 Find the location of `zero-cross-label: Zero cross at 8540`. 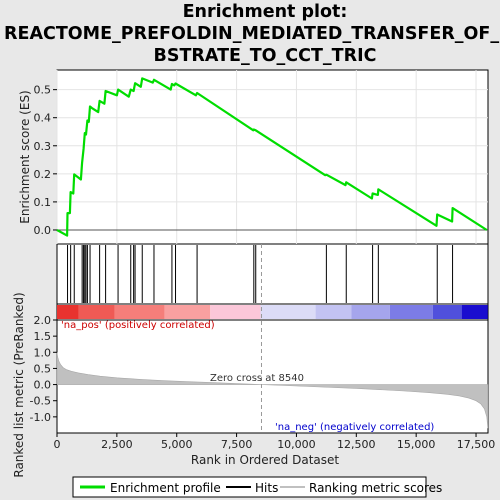

zero-cross-label: Zero cross at 8540 is located at coordinates (257, 378).